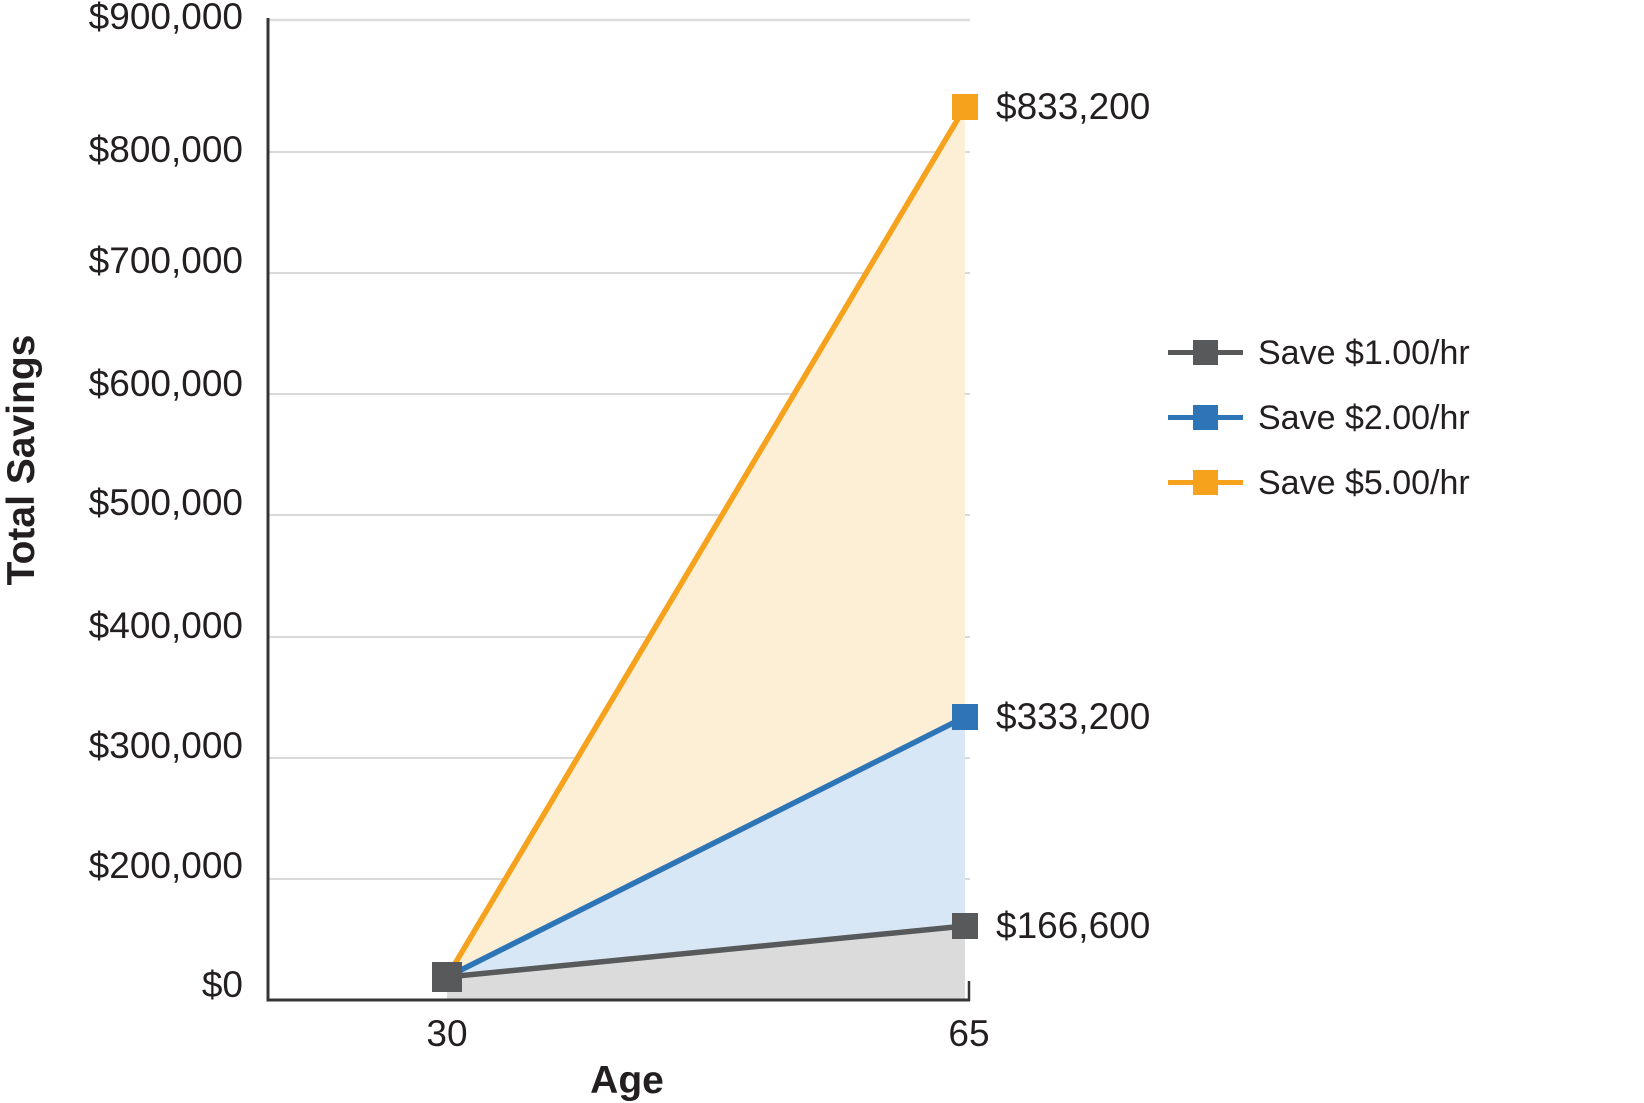 Image resolution: width=1644 pixels, height=1103 pixels. I want to click on legend-row-save5: Save $5.00/hr, so click(1319, 482).